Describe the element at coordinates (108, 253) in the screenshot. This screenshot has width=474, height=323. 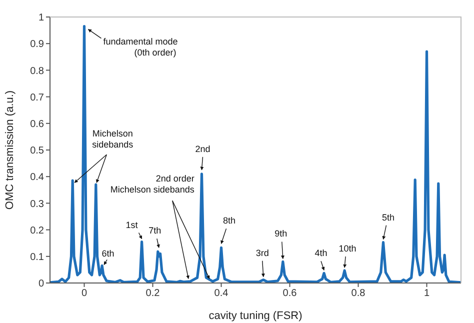
I see `annotation: 6th` at that location.